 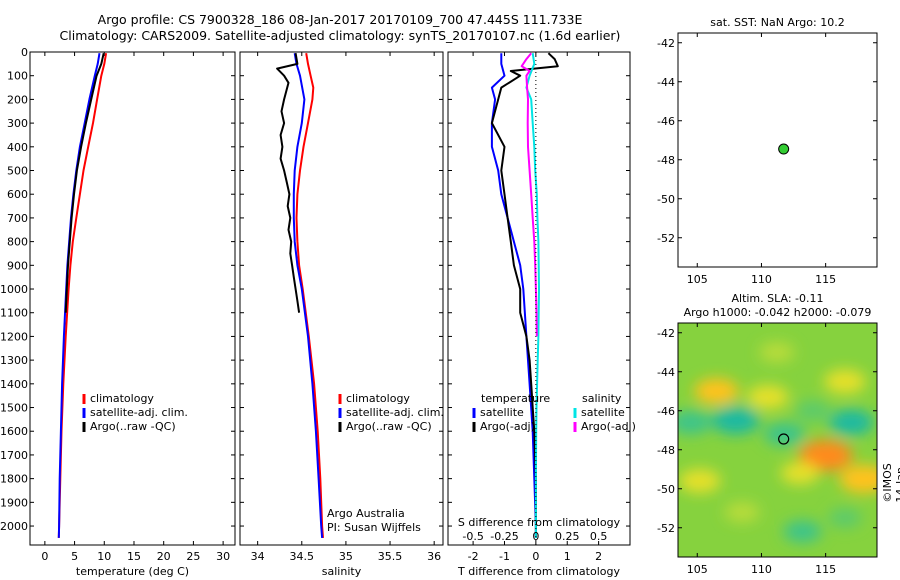 I want to click on sst-map-ytick-label: -48, so click(x=666, y=160).